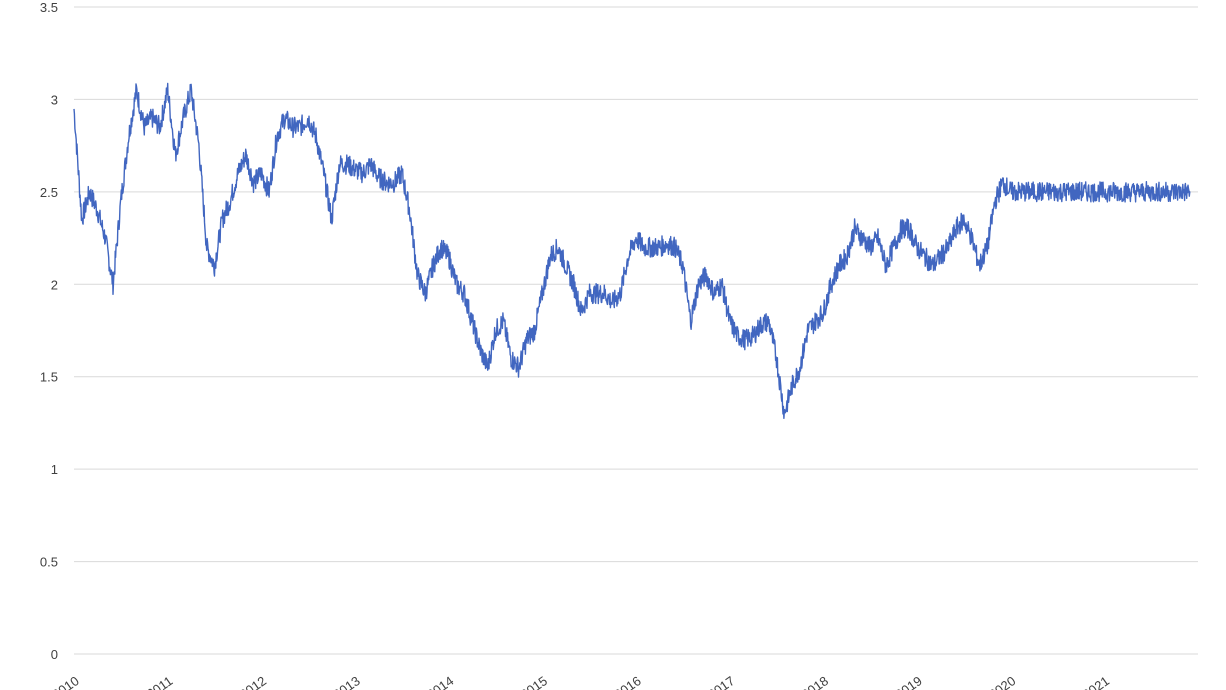 This screenshot has width=1226, height=690. What do you see at coordinates (908, 681) in the screenshot?
I see `x-tick-label: 2019` at bounding box center [908, 681].